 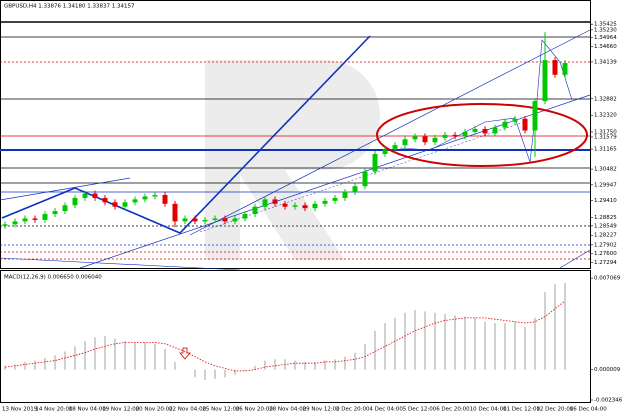 I want to click on y-tick-label: 1.35230, so click(x=605, y=30).